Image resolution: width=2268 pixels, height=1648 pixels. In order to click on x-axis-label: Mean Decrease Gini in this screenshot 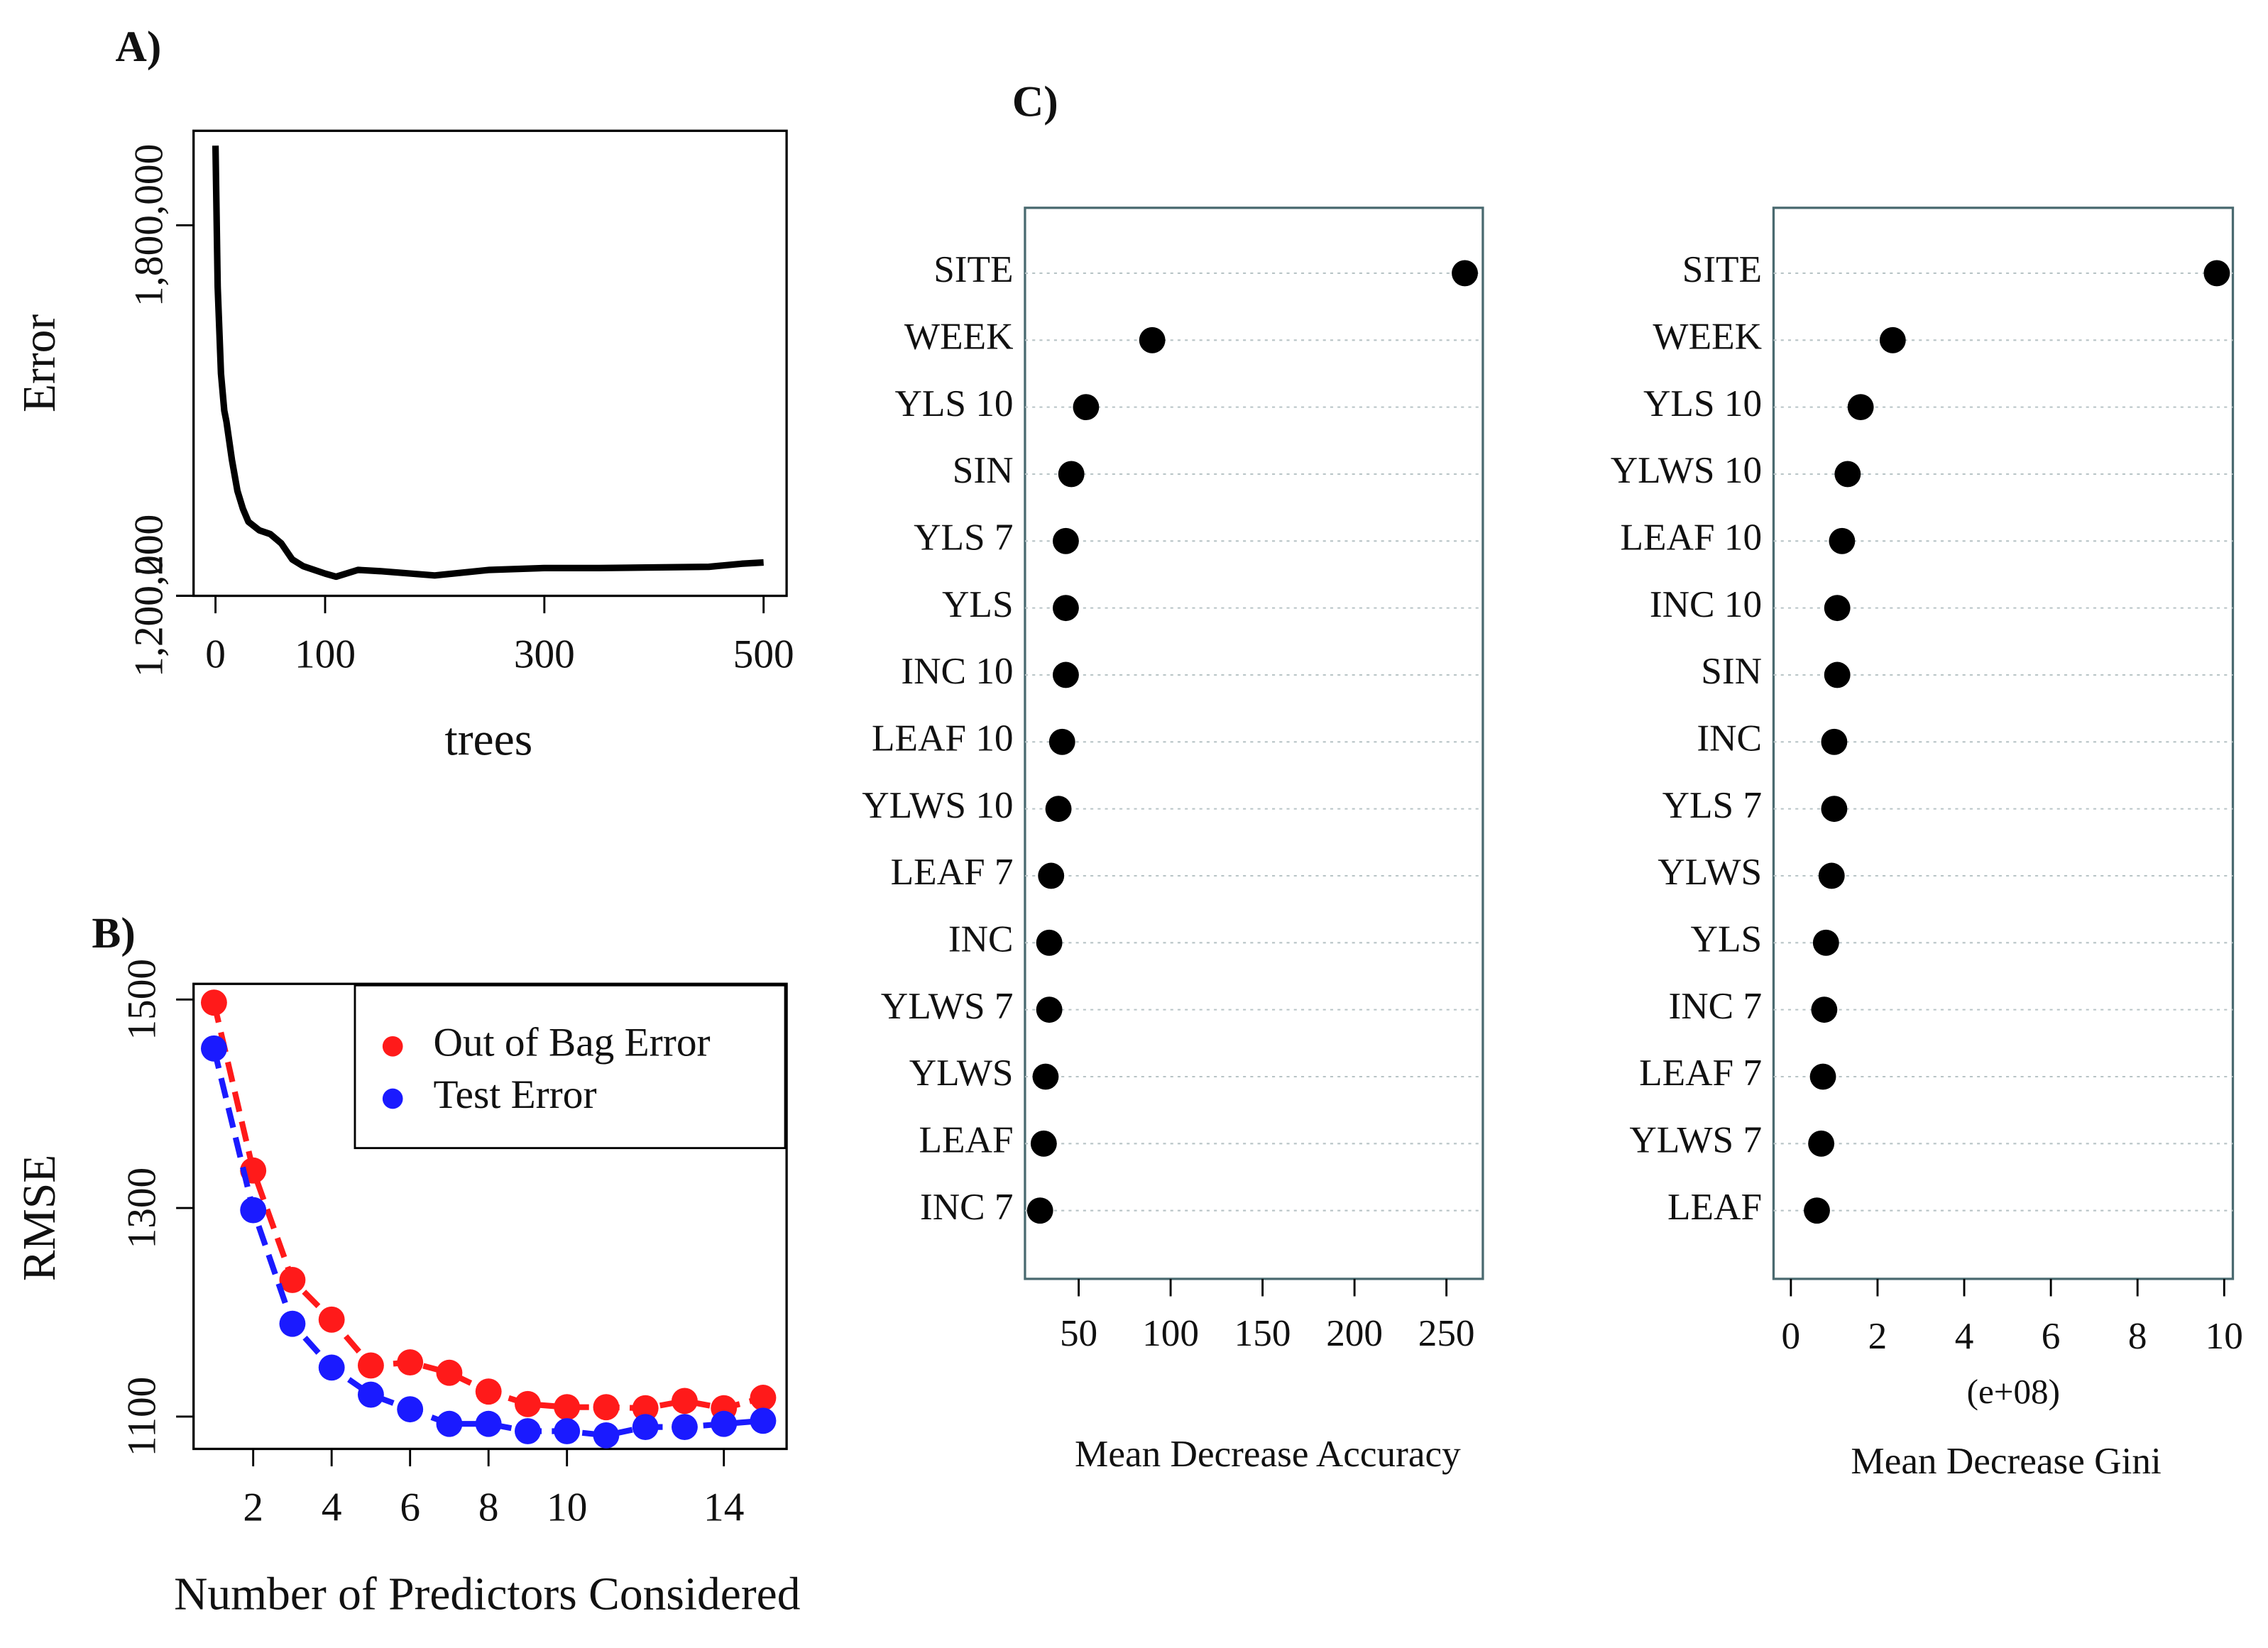, I will do `click(2006, 1461)`.